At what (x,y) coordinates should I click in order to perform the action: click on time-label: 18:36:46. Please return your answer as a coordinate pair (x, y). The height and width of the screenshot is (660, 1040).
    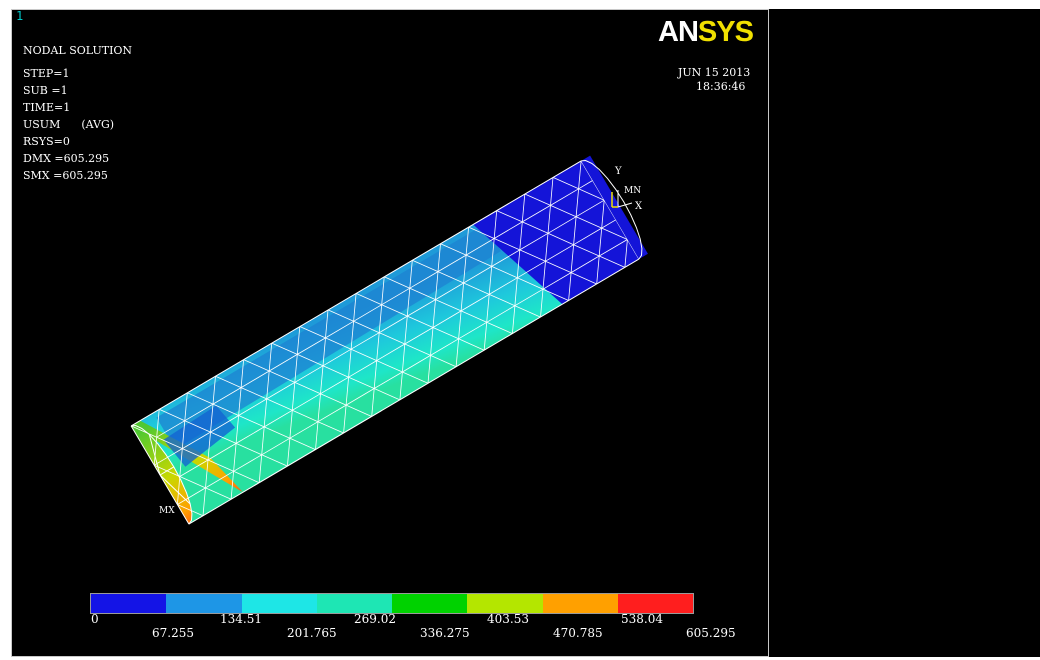
    Looking at the image, I should click on (721, 86).